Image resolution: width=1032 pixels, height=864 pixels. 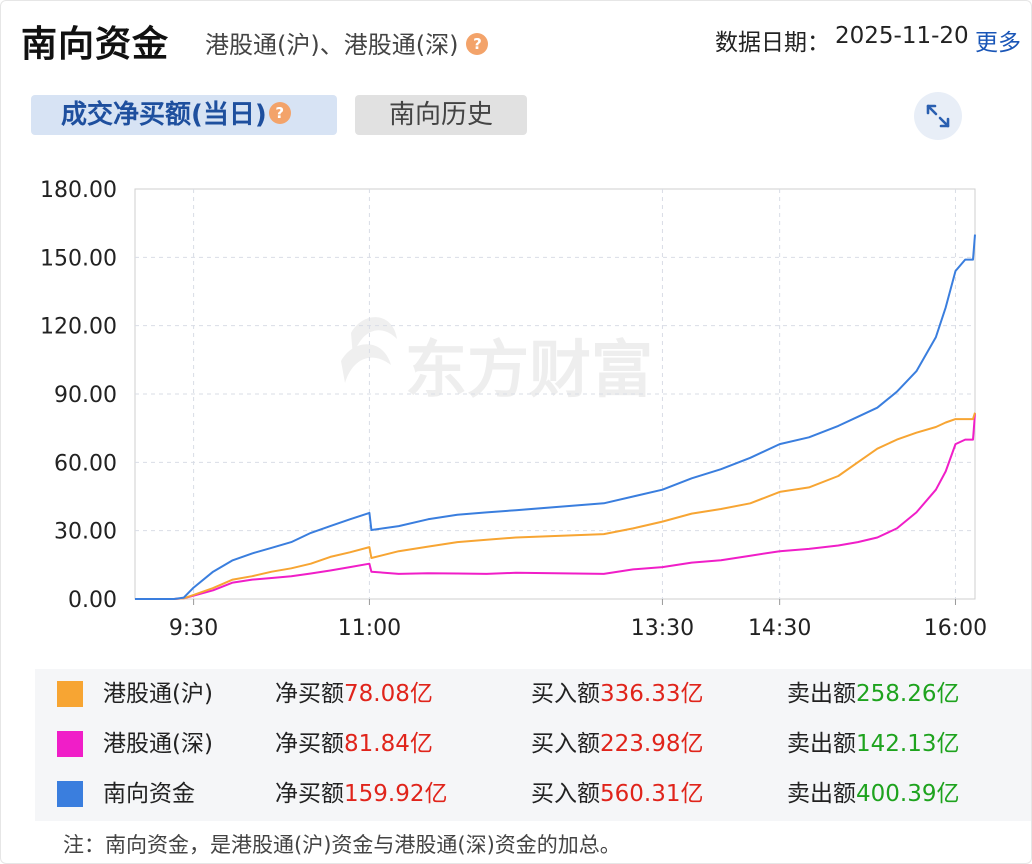 What do you see at coordinates (95, 44) in the screenshot?
I see `page-title: 南向资金` at bounding box center [95, 44].